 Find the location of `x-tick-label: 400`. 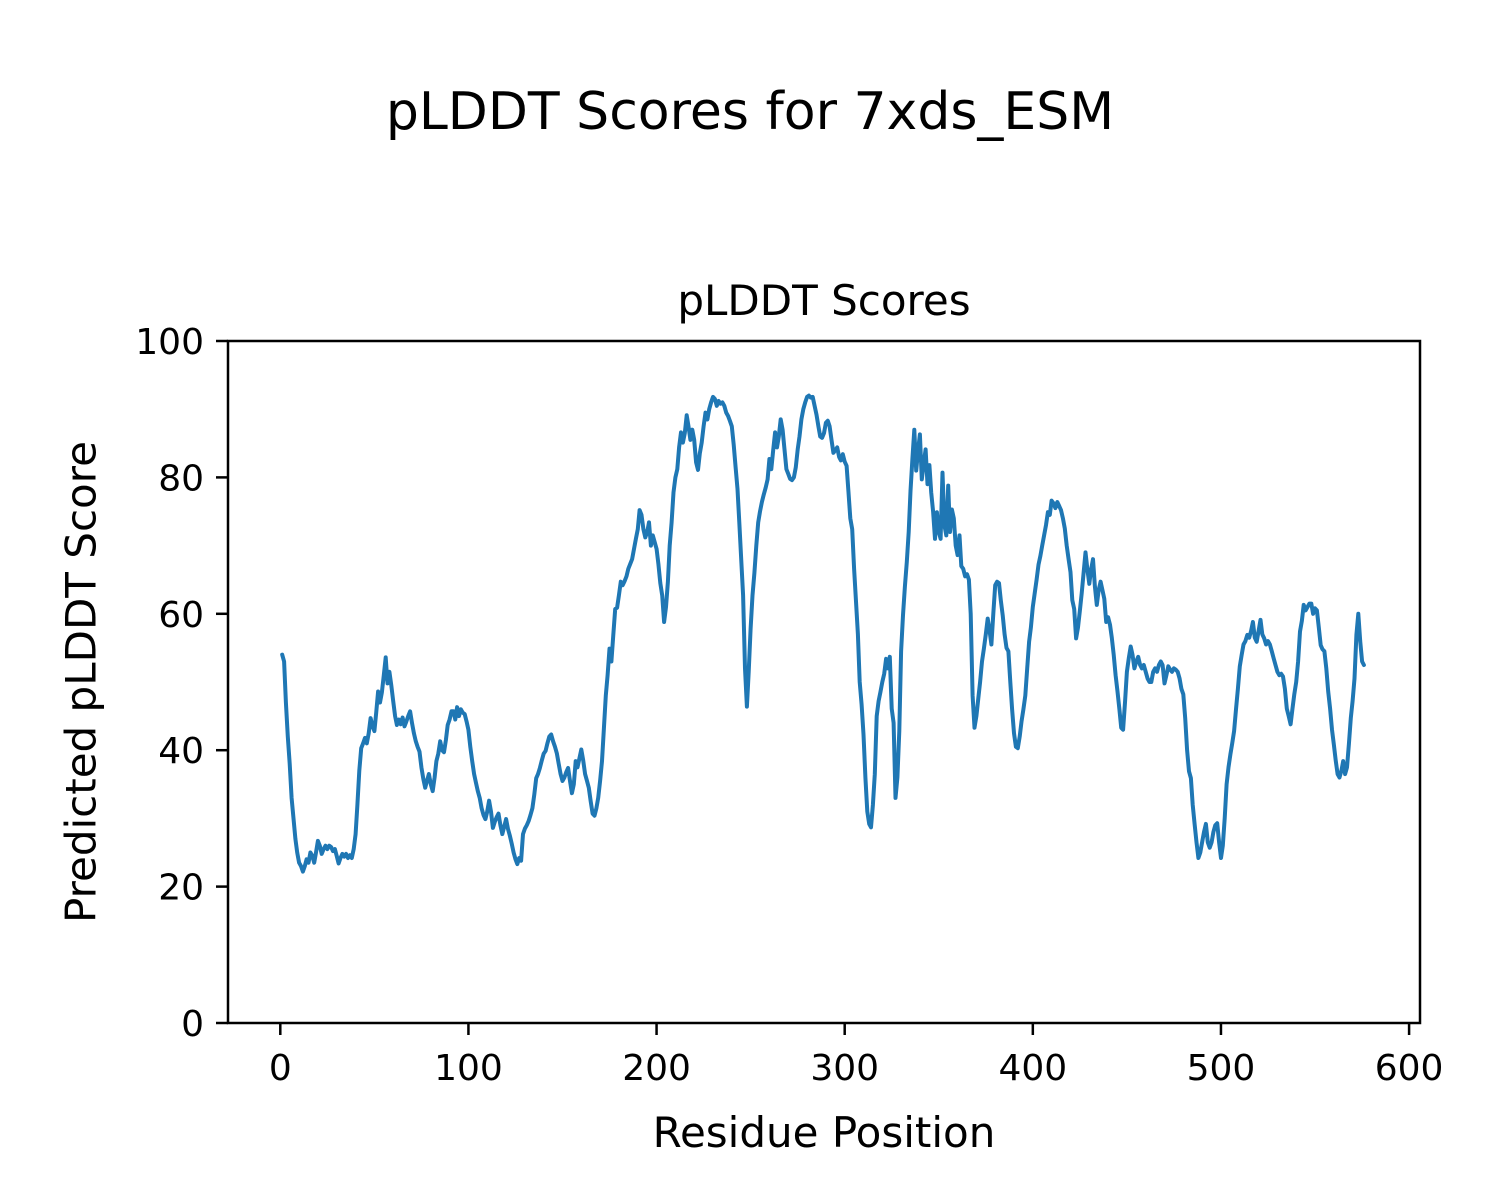

x-tick-label: 400 is located at coordinates (1032, 1068).